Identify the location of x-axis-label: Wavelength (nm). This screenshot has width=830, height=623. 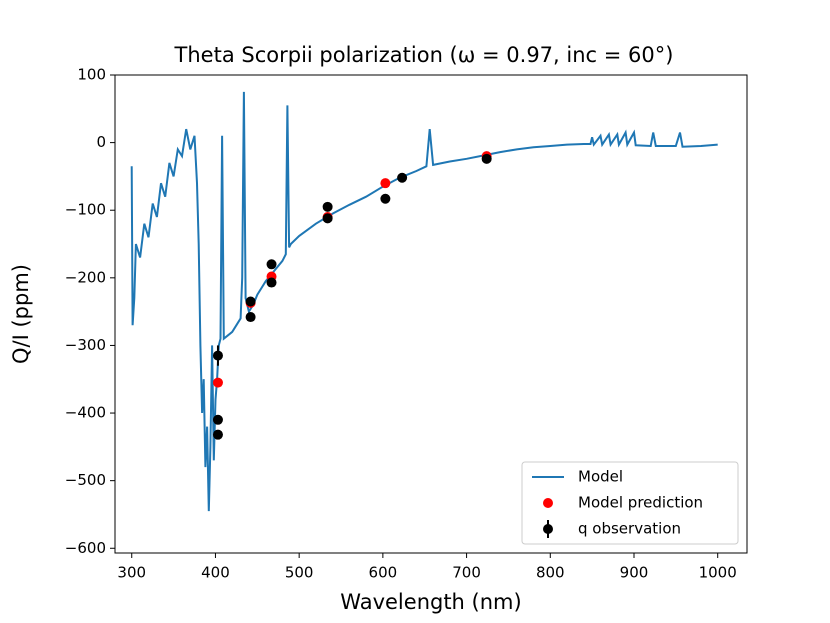
(430, 602).